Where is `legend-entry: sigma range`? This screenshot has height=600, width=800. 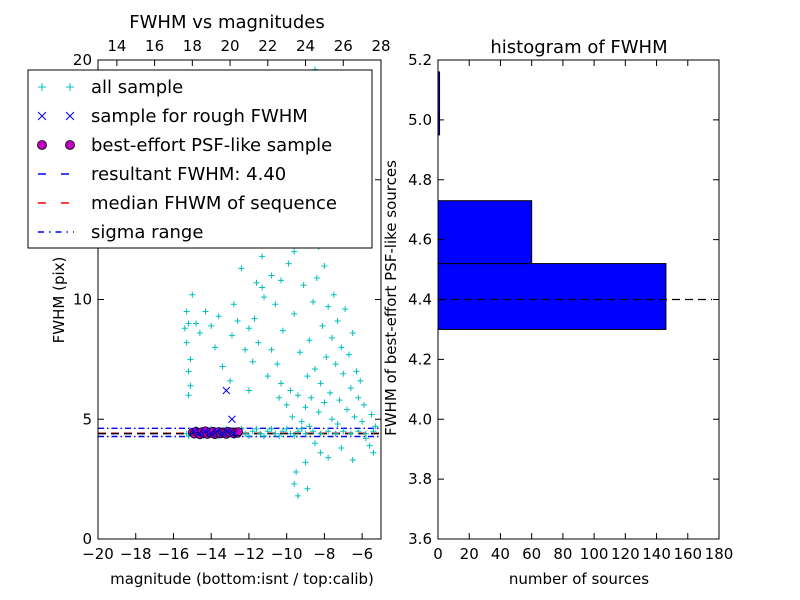 legend-entry: sigma range is located at coordinates (120, 232).